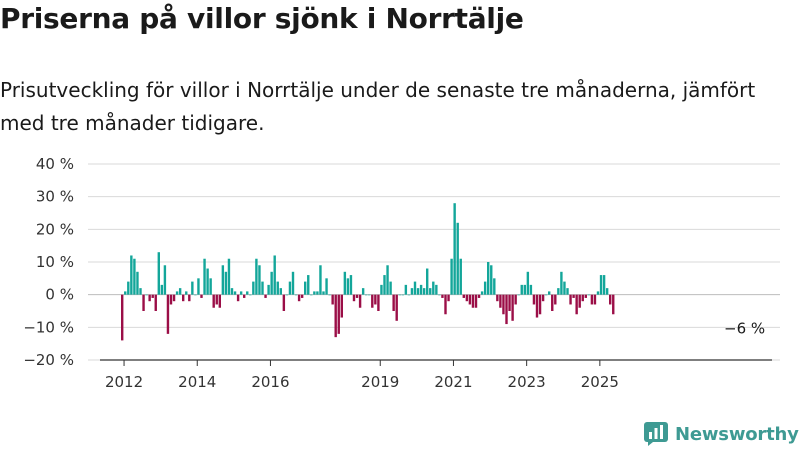 The width and height of the screenshot is (800, 450). What do you see at coordinates (270, 382) in the screenshot?
I see `x-tick-label: 2016` at bounding box center [270, 382].